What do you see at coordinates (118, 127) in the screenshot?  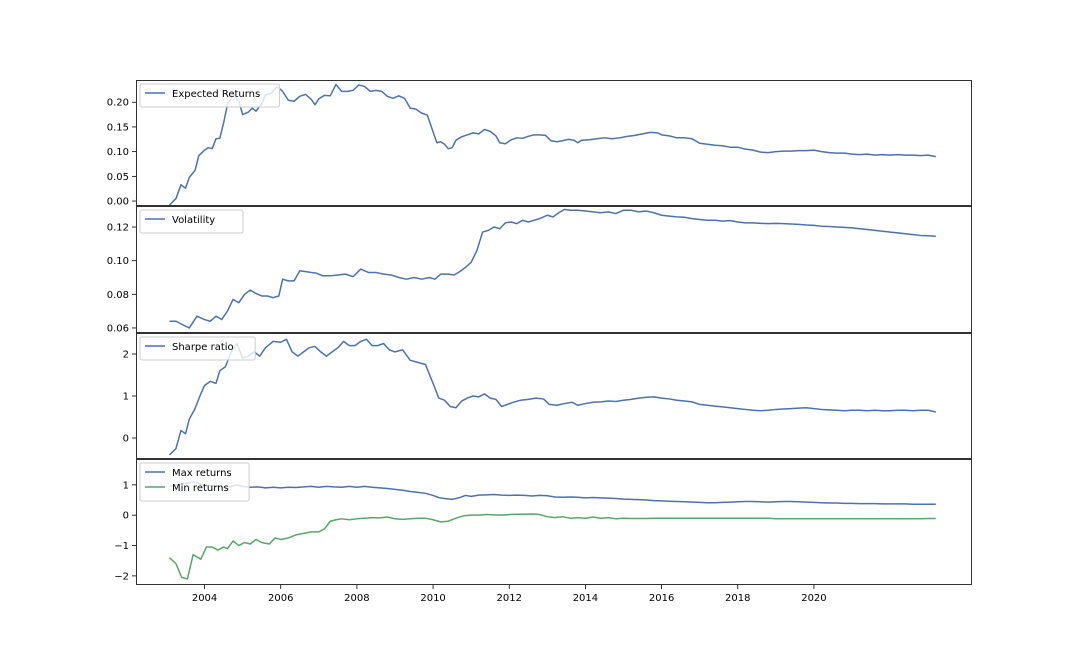 I see `y-tick-label: 0.15` at bounding box center [118, 127].